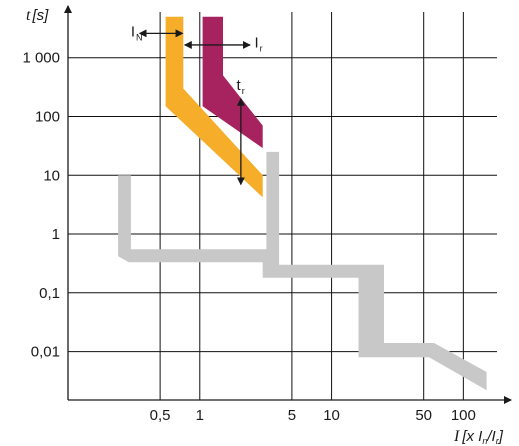 The image size is (519, 446). I want to click on annotations: IN Ir tr, so click(197, 104).